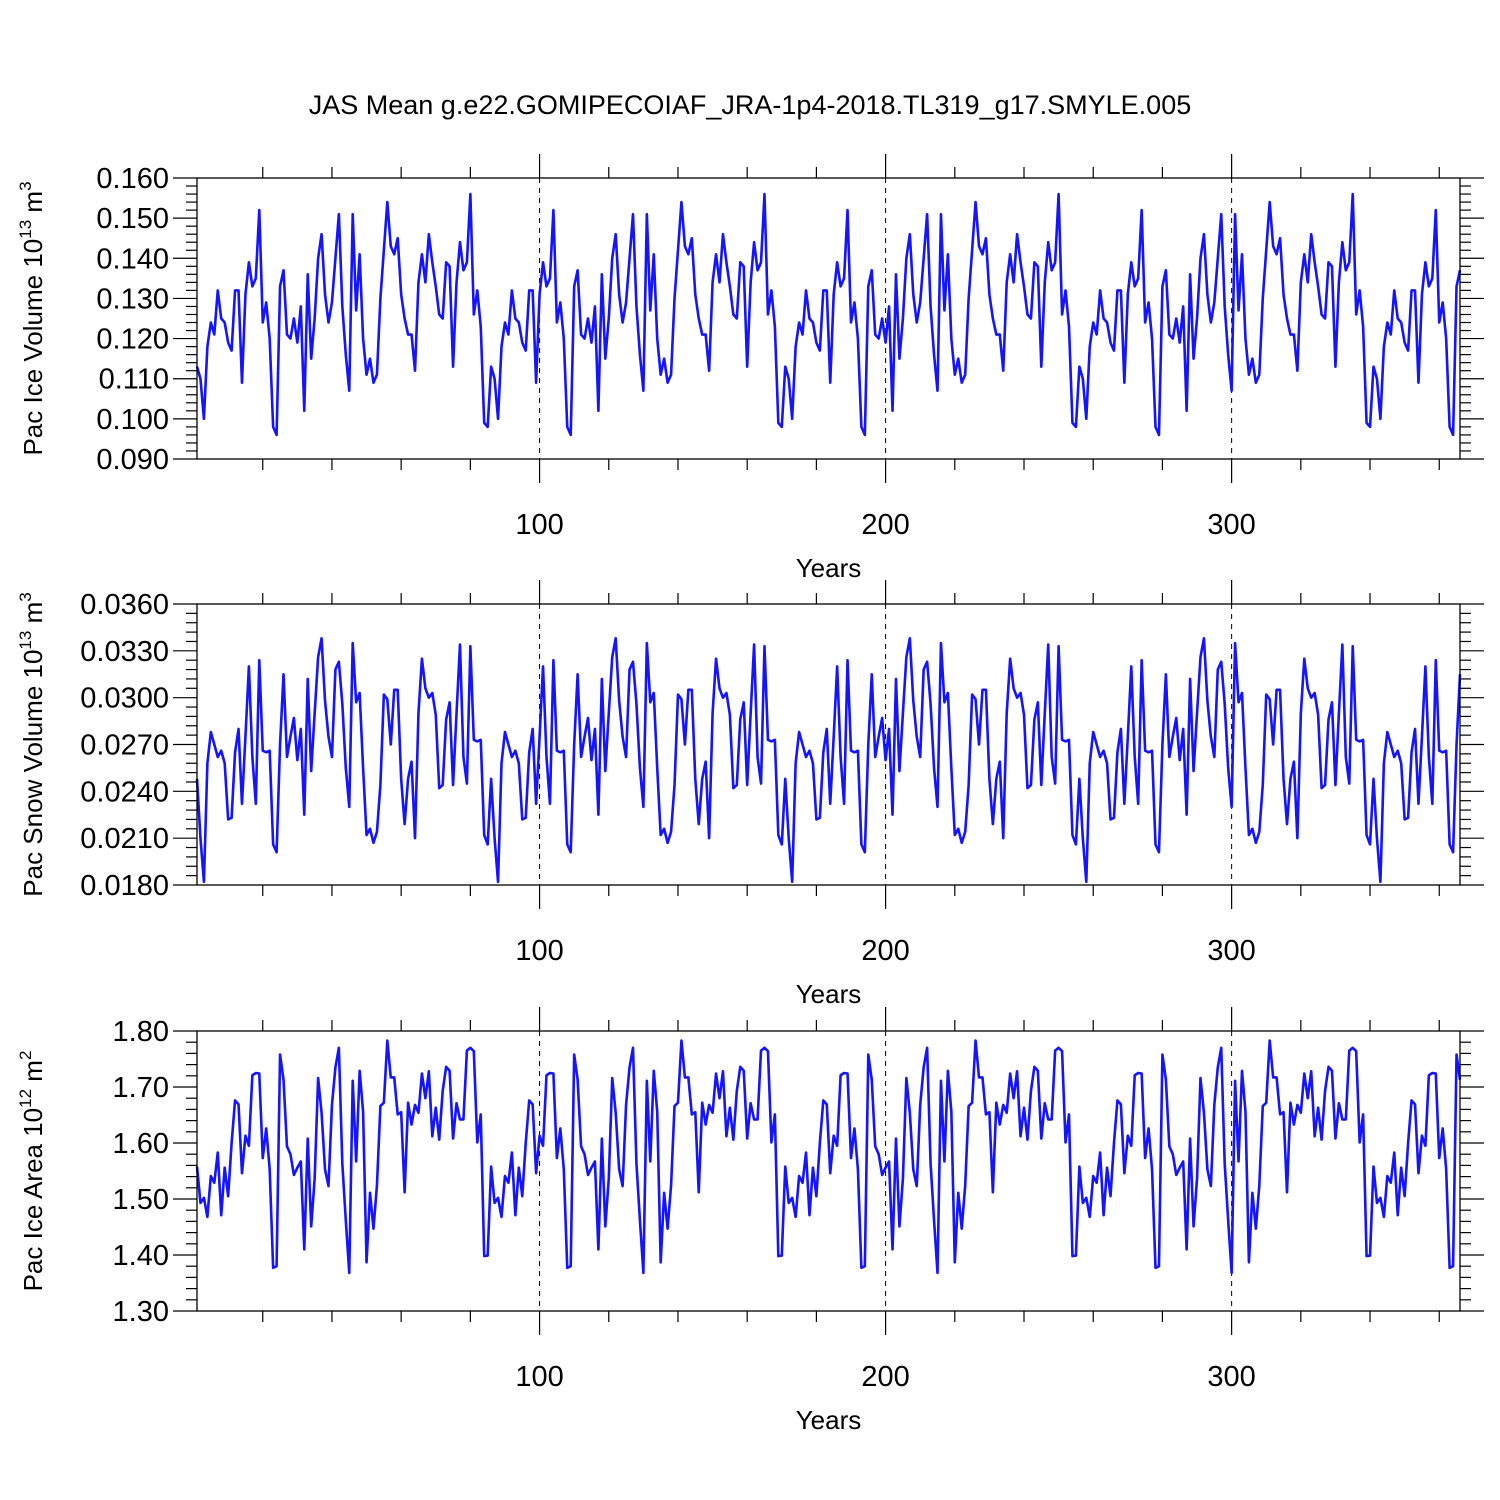 The height and width of the screenshot is (1500, 1500). Describe the element at coordinates (132, 420) in the screenshot. I see `ytick-label: 0.100` at that location.